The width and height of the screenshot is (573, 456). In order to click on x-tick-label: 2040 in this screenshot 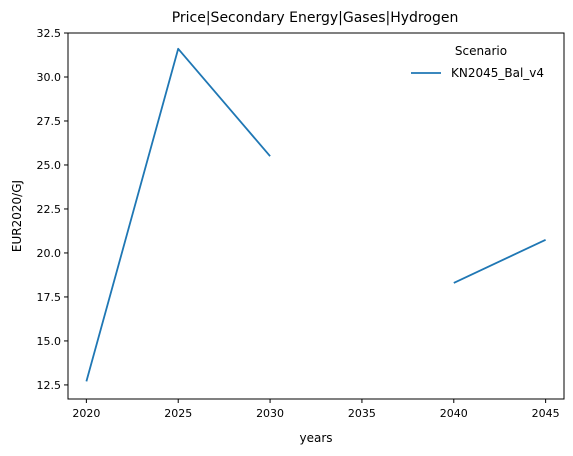, I will do `click(454, 413)`.